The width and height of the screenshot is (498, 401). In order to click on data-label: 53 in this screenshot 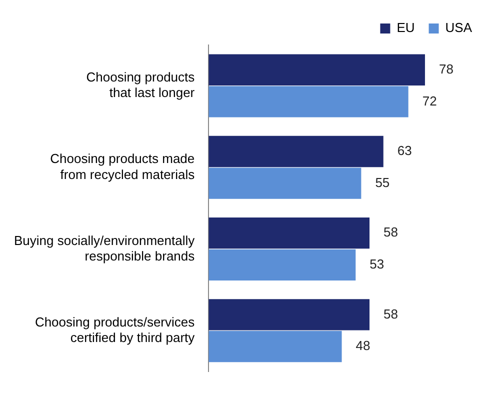, I will do `click(377, 264)`.